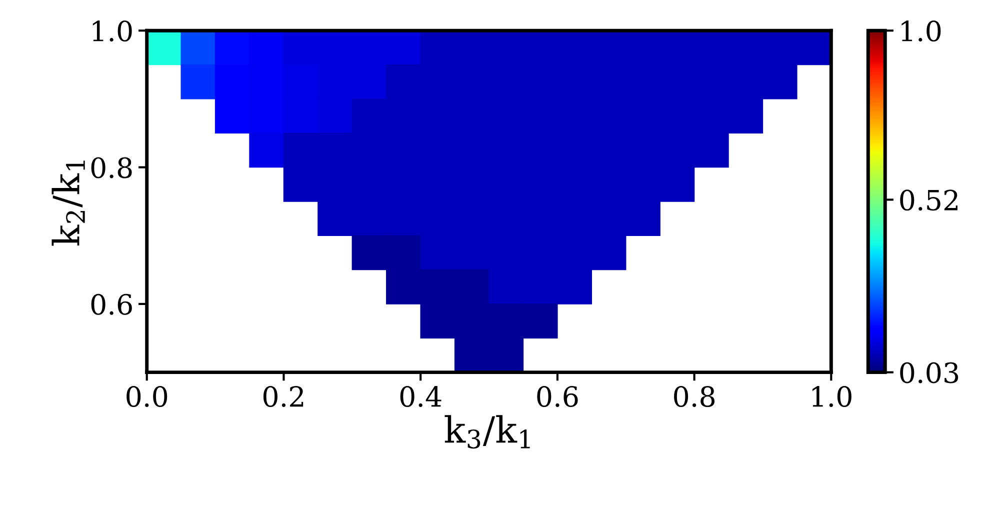  What do you see at coordinates (929, 200) in the screenshot?
I see `color-bar-label: 0.52` at bounding box center [929, 200].